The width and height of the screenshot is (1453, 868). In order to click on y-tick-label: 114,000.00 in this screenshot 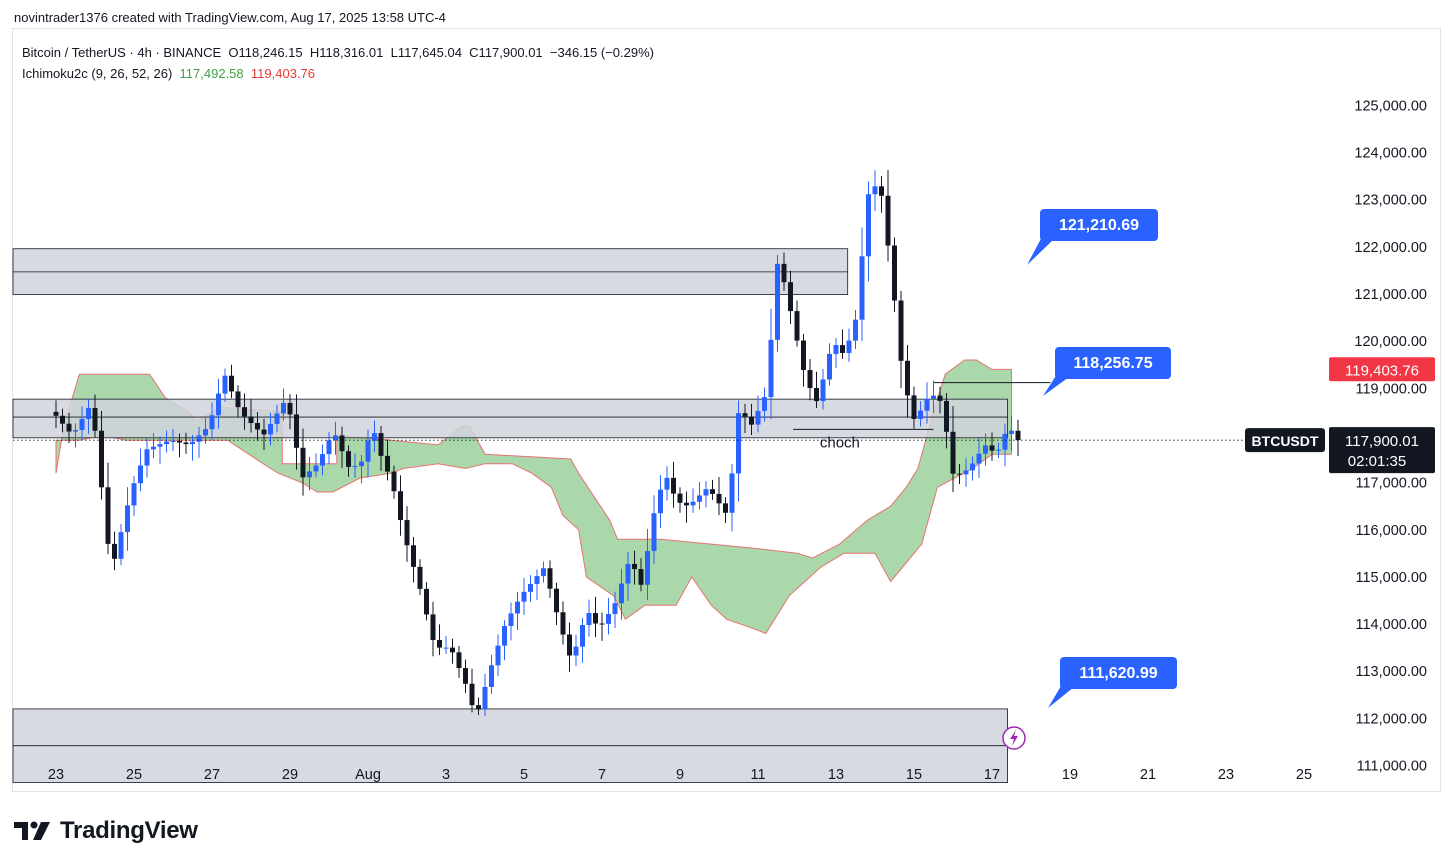, I will do `click(1392, 625)`.